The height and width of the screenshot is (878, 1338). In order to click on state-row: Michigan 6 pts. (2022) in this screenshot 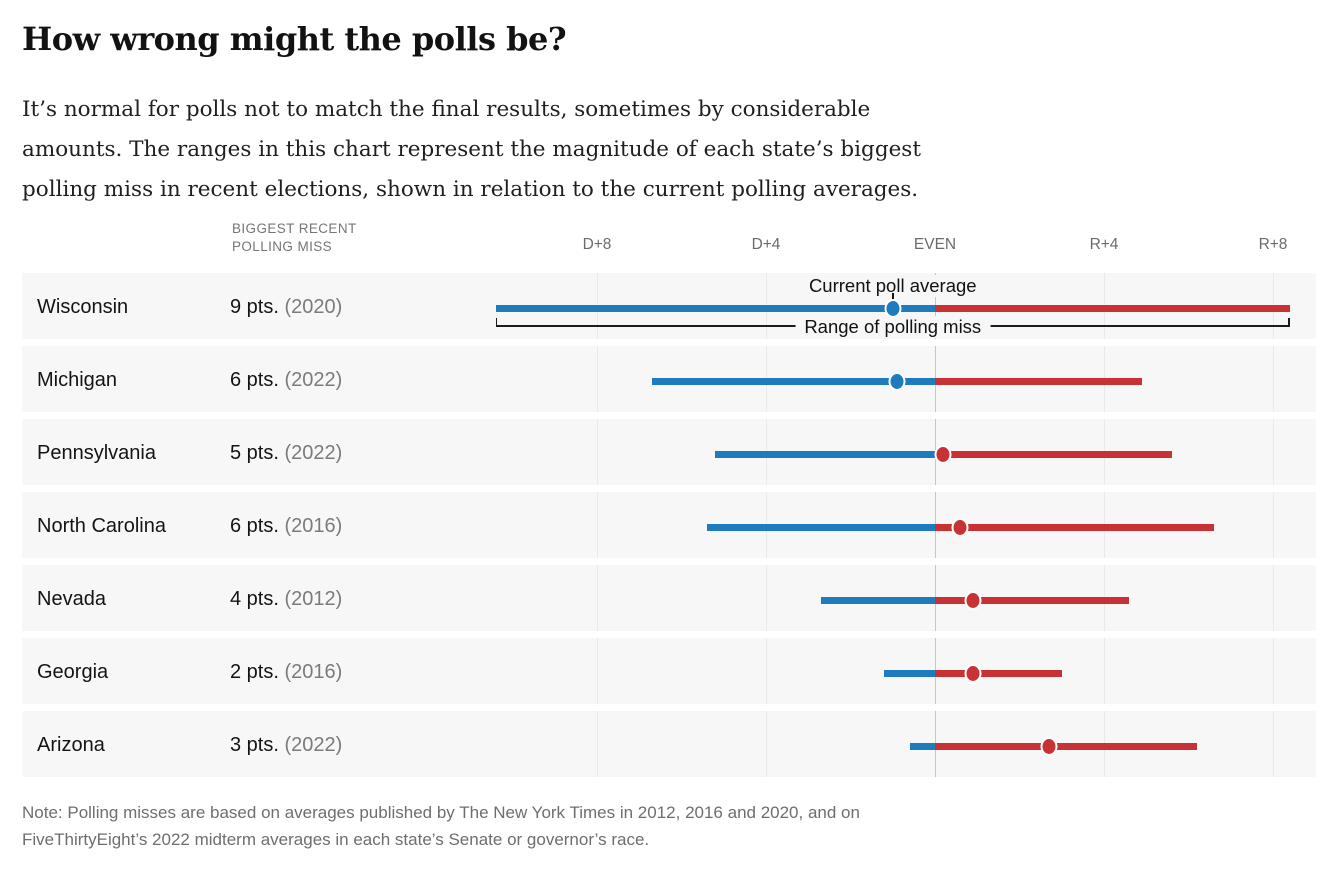, I will do `click(669, 379)`.